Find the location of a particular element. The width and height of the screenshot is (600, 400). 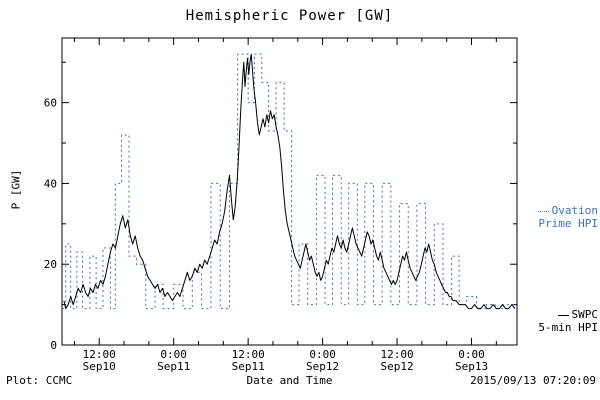

legend-ovation-label-line2: Prime HPI is located at coordinates (568, 223).